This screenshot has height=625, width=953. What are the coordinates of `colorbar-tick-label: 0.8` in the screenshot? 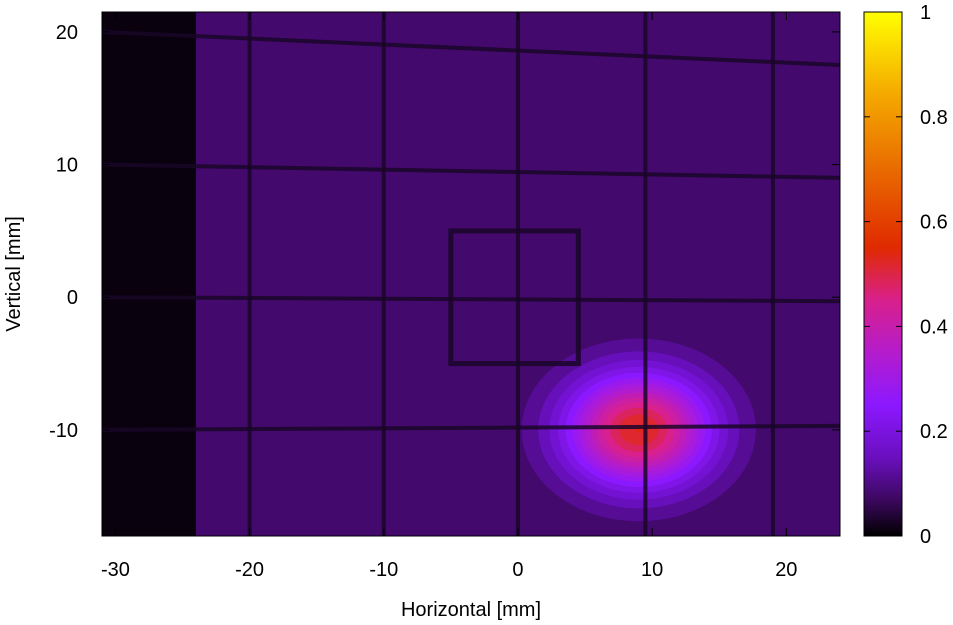 It's located at (934, 118).